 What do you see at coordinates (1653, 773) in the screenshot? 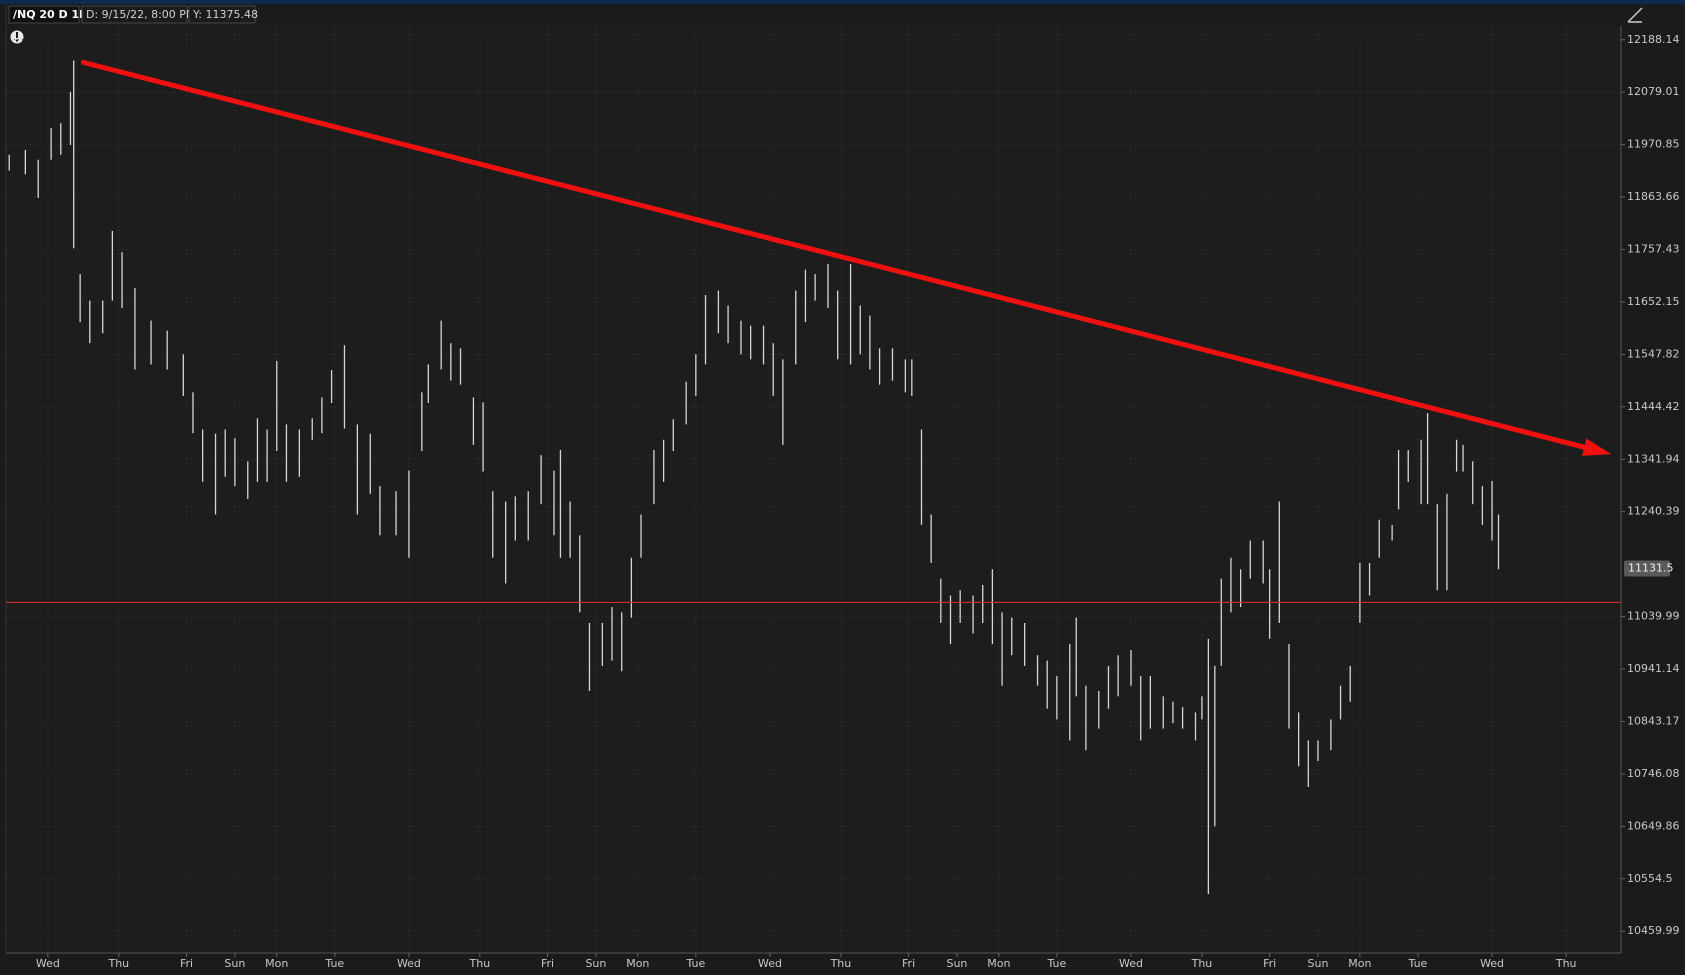
I see `y-tick-label: 10746.08` at bounding box center [1653, 773].